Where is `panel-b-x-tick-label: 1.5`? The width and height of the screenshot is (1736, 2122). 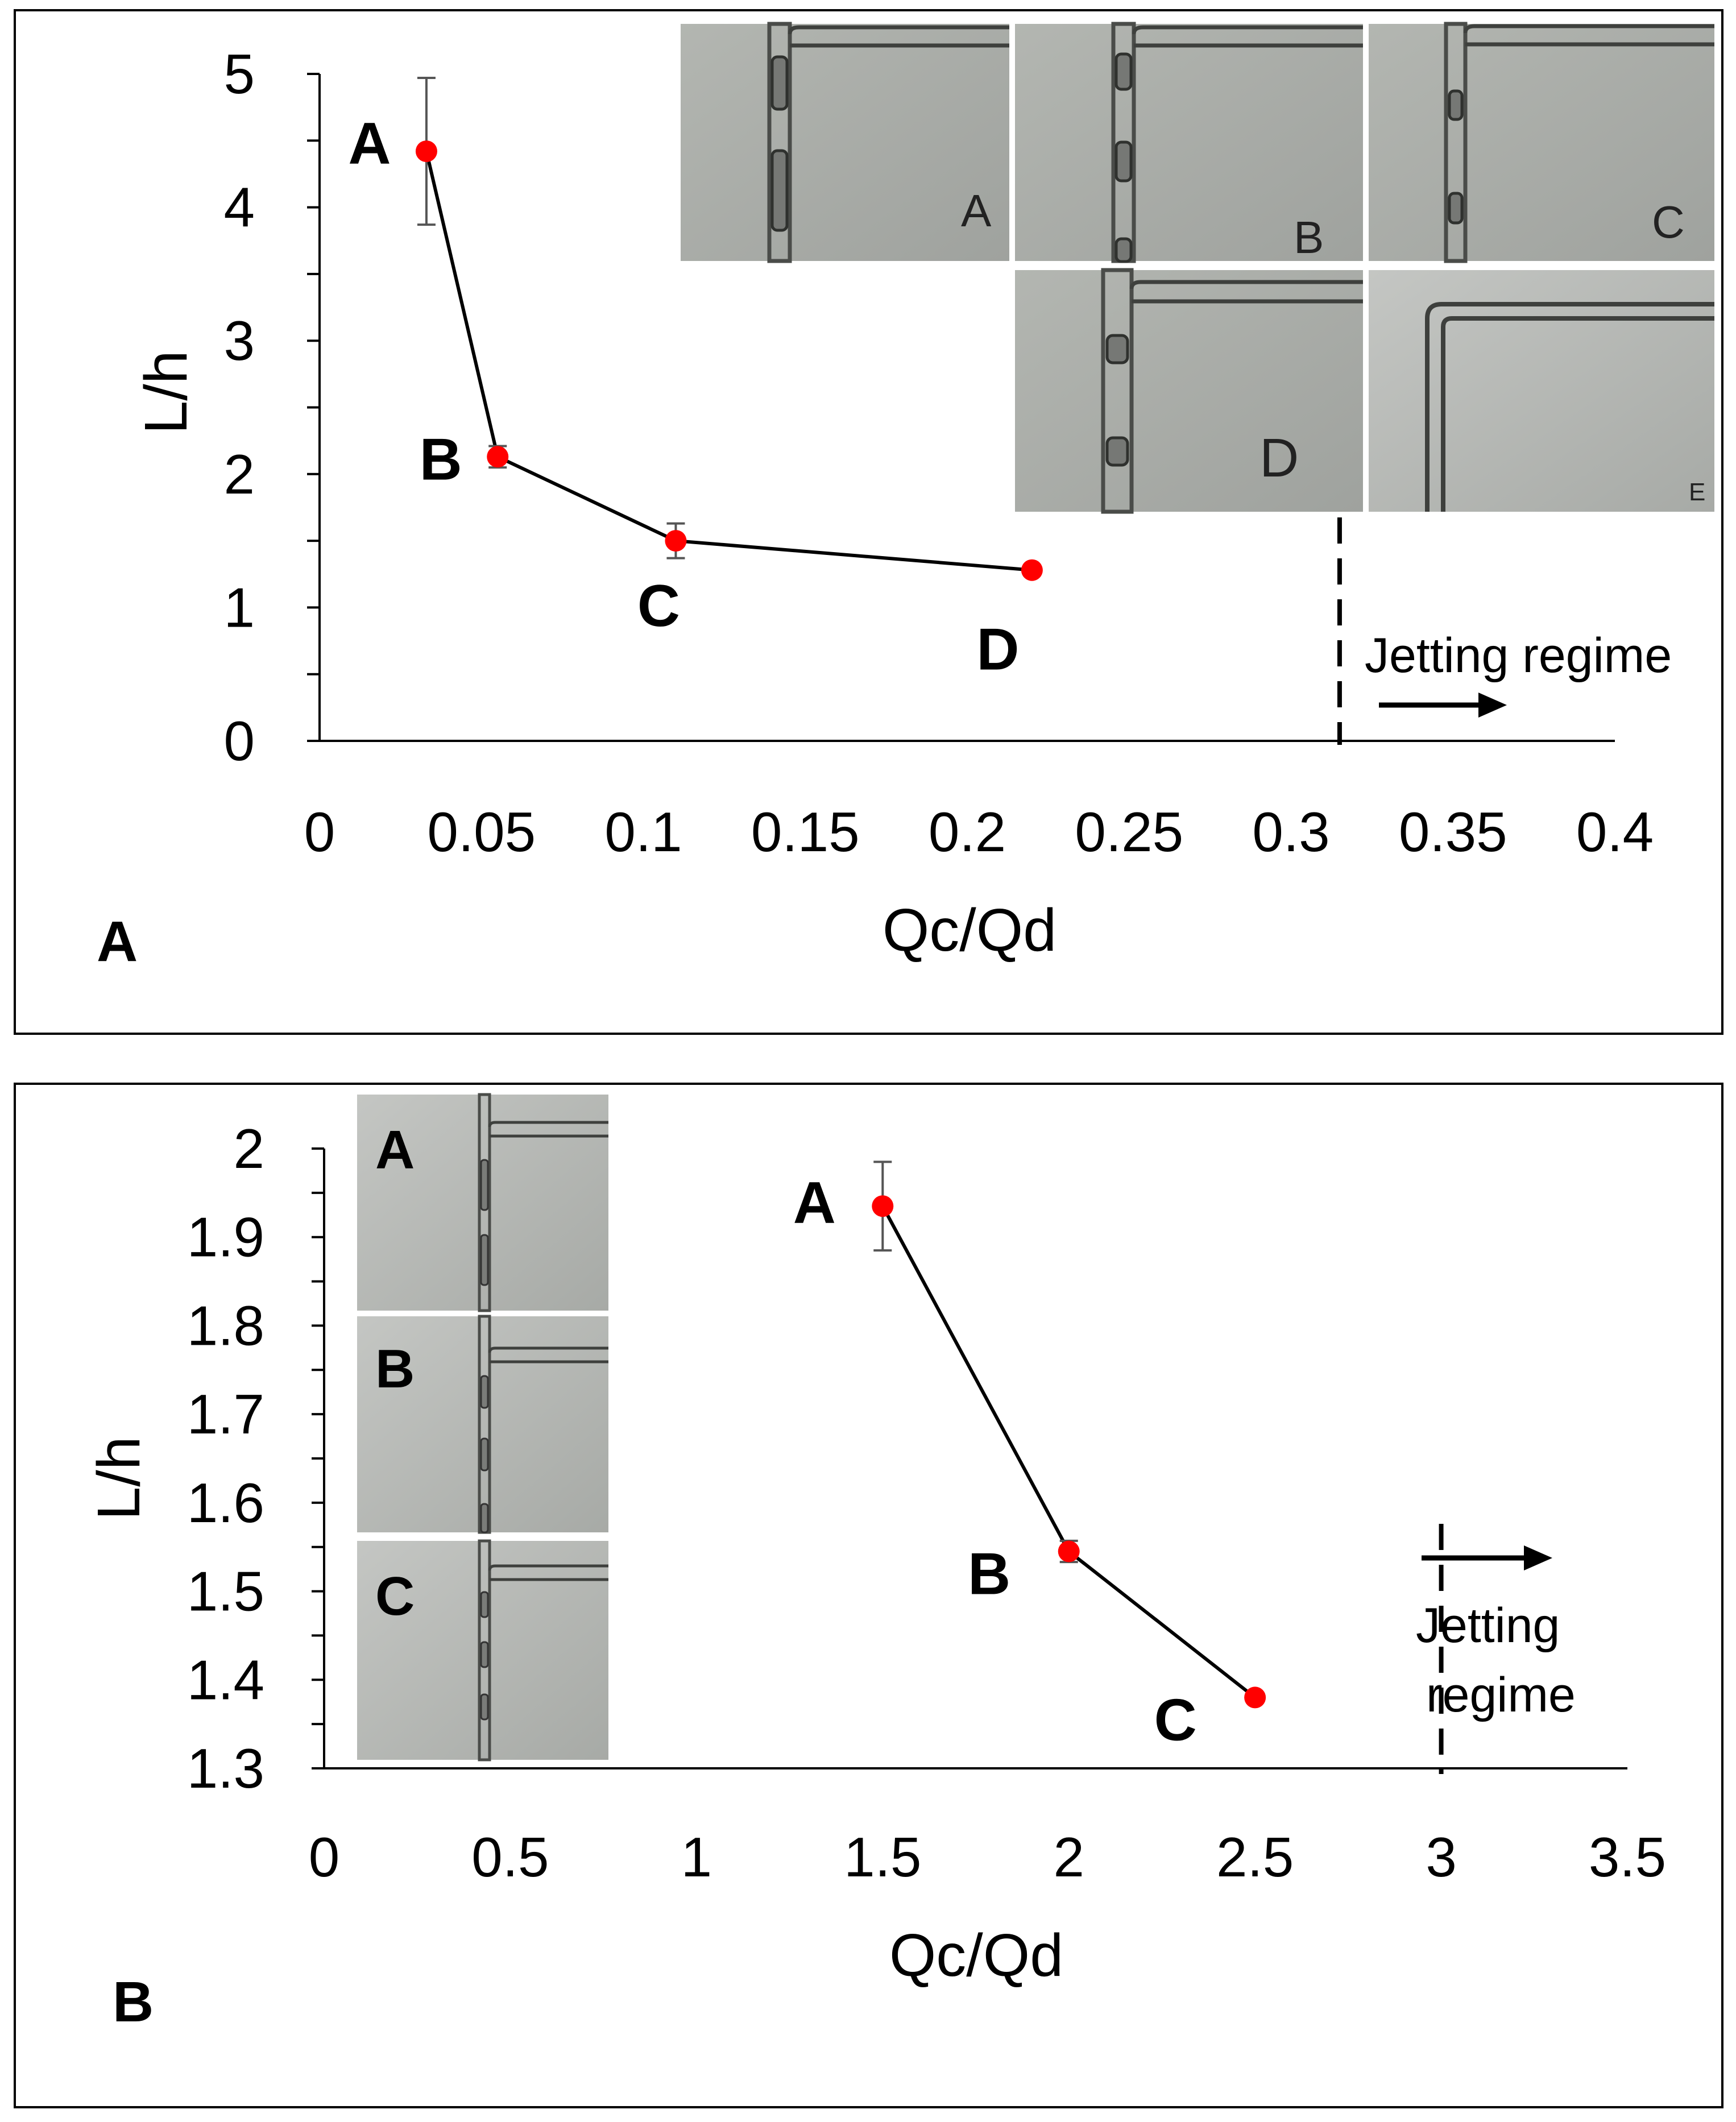
panel-b-x-tick-label: 1.5 is located at coordinates (882, 1857).